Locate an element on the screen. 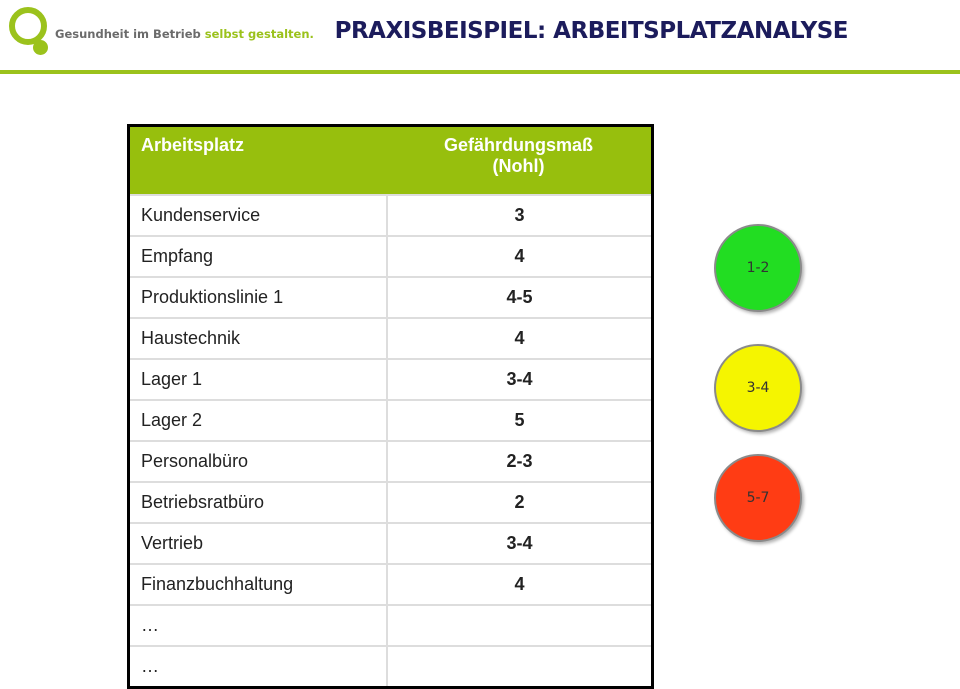 The width and height of the screenshot is (960, 689). logo-text-part: Gesundheit im Betrieb is located at coordinates (128, 34).